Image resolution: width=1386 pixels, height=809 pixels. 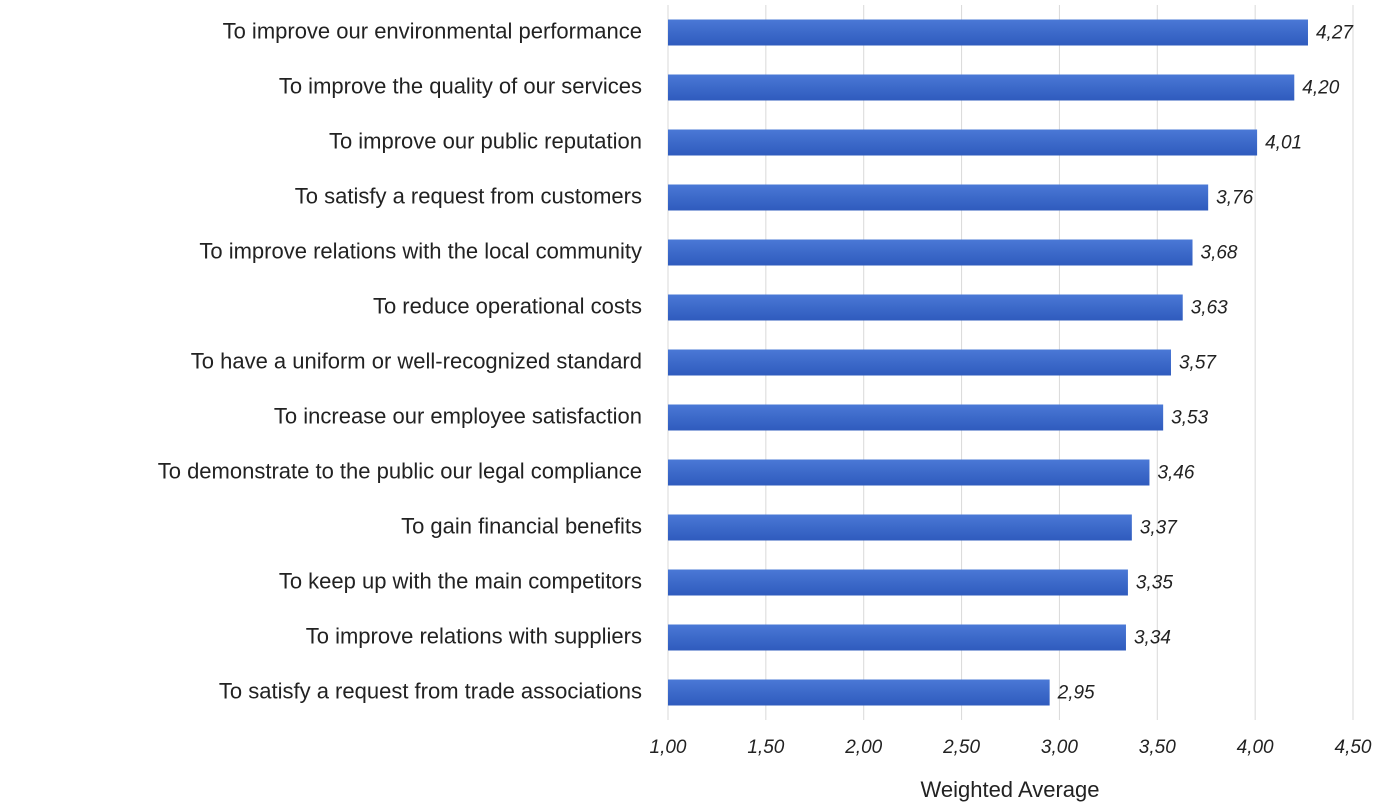 I want to click on y-tick-label: To increase our employee satisfaction, so click(x=458, y=415).